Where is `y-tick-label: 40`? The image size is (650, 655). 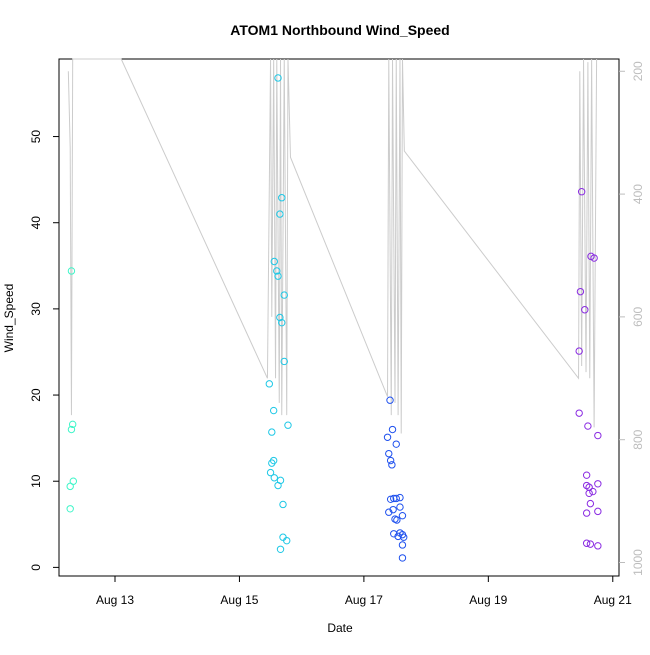 y-tick-label: 40 is located at coordinates (36, 223).